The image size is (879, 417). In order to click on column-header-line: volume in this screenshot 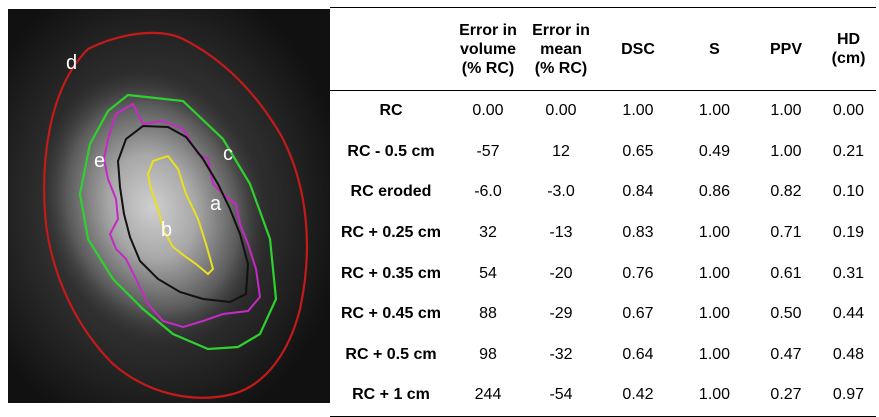, I will do `click(487, 49)`.